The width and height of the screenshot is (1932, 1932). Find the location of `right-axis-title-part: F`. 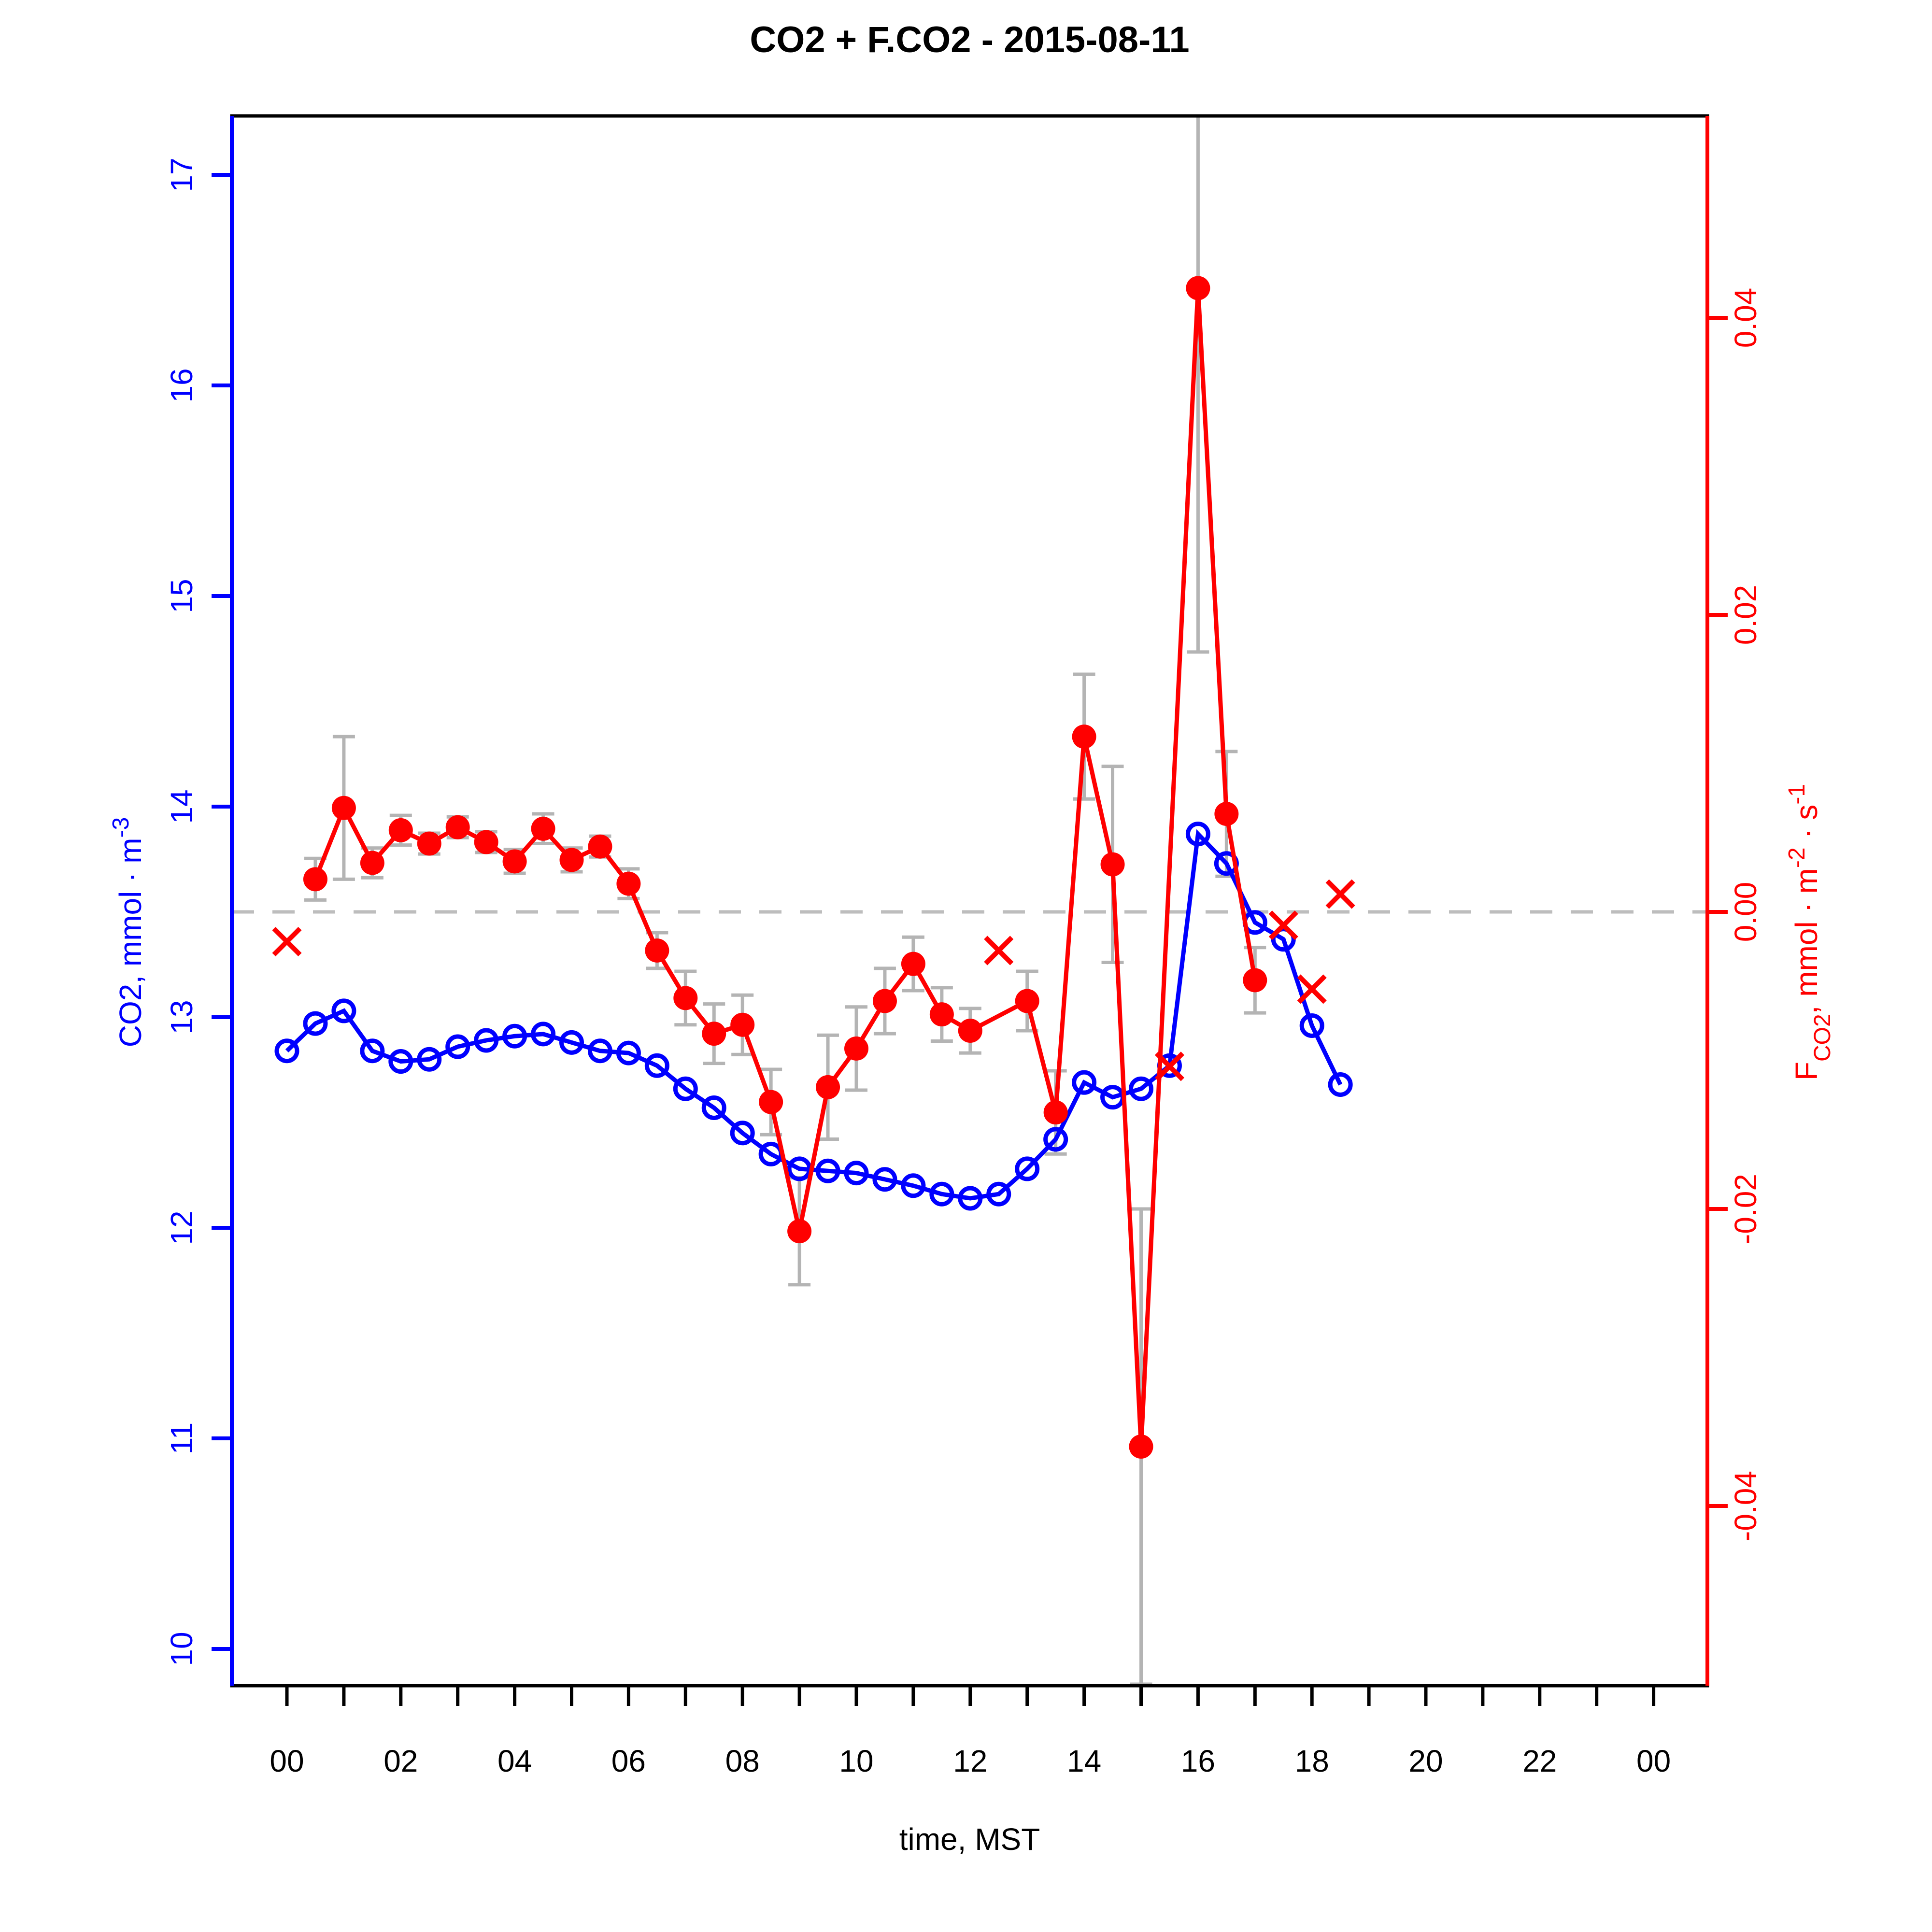

right-axis-title-part: F is located at coordinates (1806, 1071).